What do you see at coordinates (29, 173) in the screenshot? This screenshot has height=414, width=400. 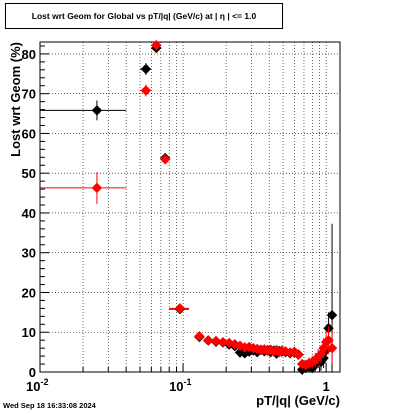 I see `y-tick-label: 50` at bounding box center [29, 173].